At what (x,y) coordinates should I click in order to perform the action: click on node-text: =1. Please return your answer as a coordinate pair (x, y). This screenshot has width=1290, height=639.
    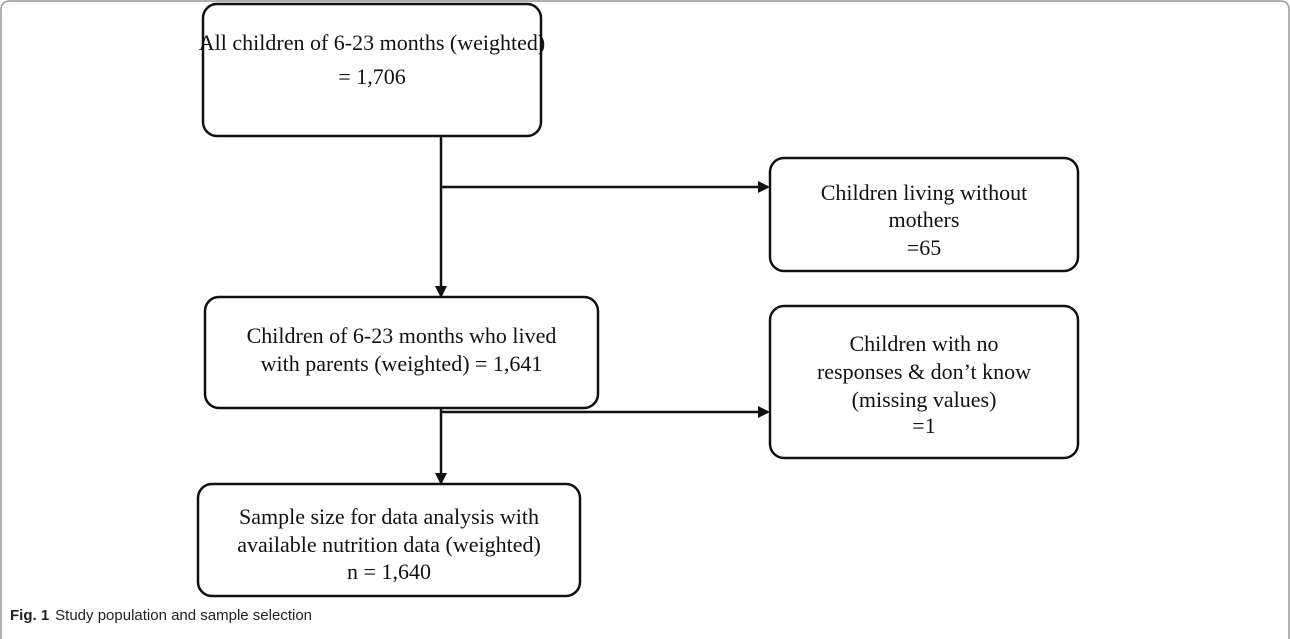
    Looking at the image, I should click on (923, 425).